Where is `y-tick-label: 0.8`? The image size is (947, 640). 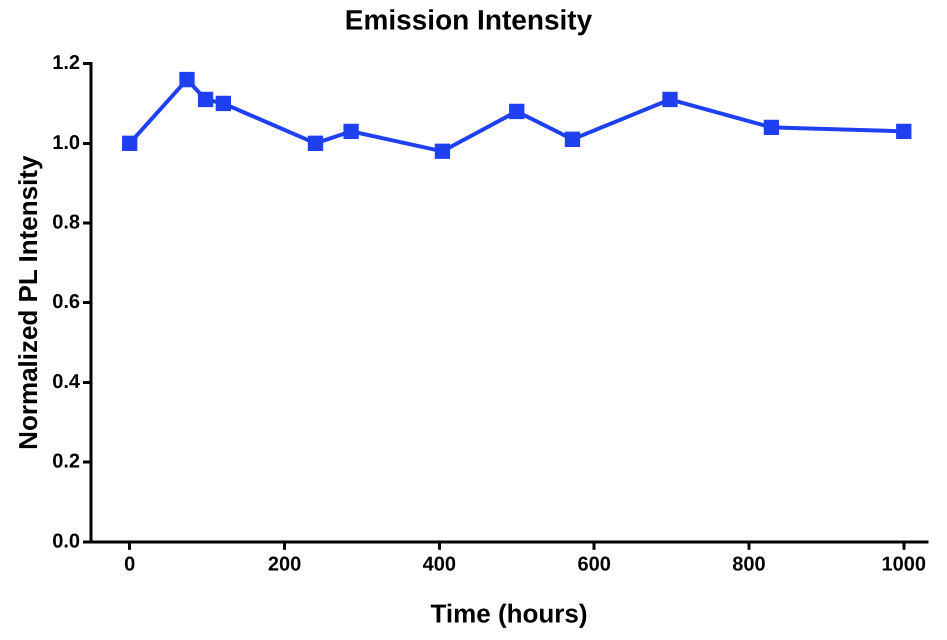
y-tick-label: 0.8 is located at coordinates (66, 223).